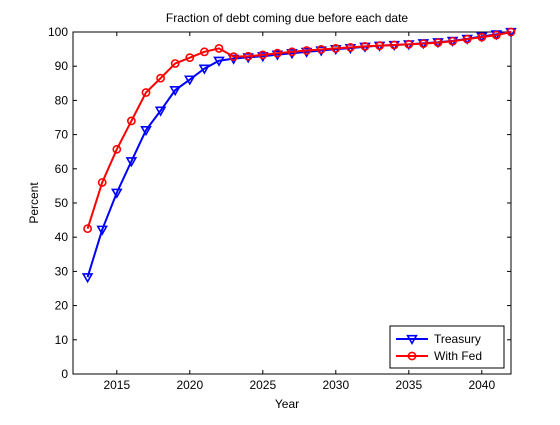  I want to click on y-tick-label: 50, so click(62, 203).